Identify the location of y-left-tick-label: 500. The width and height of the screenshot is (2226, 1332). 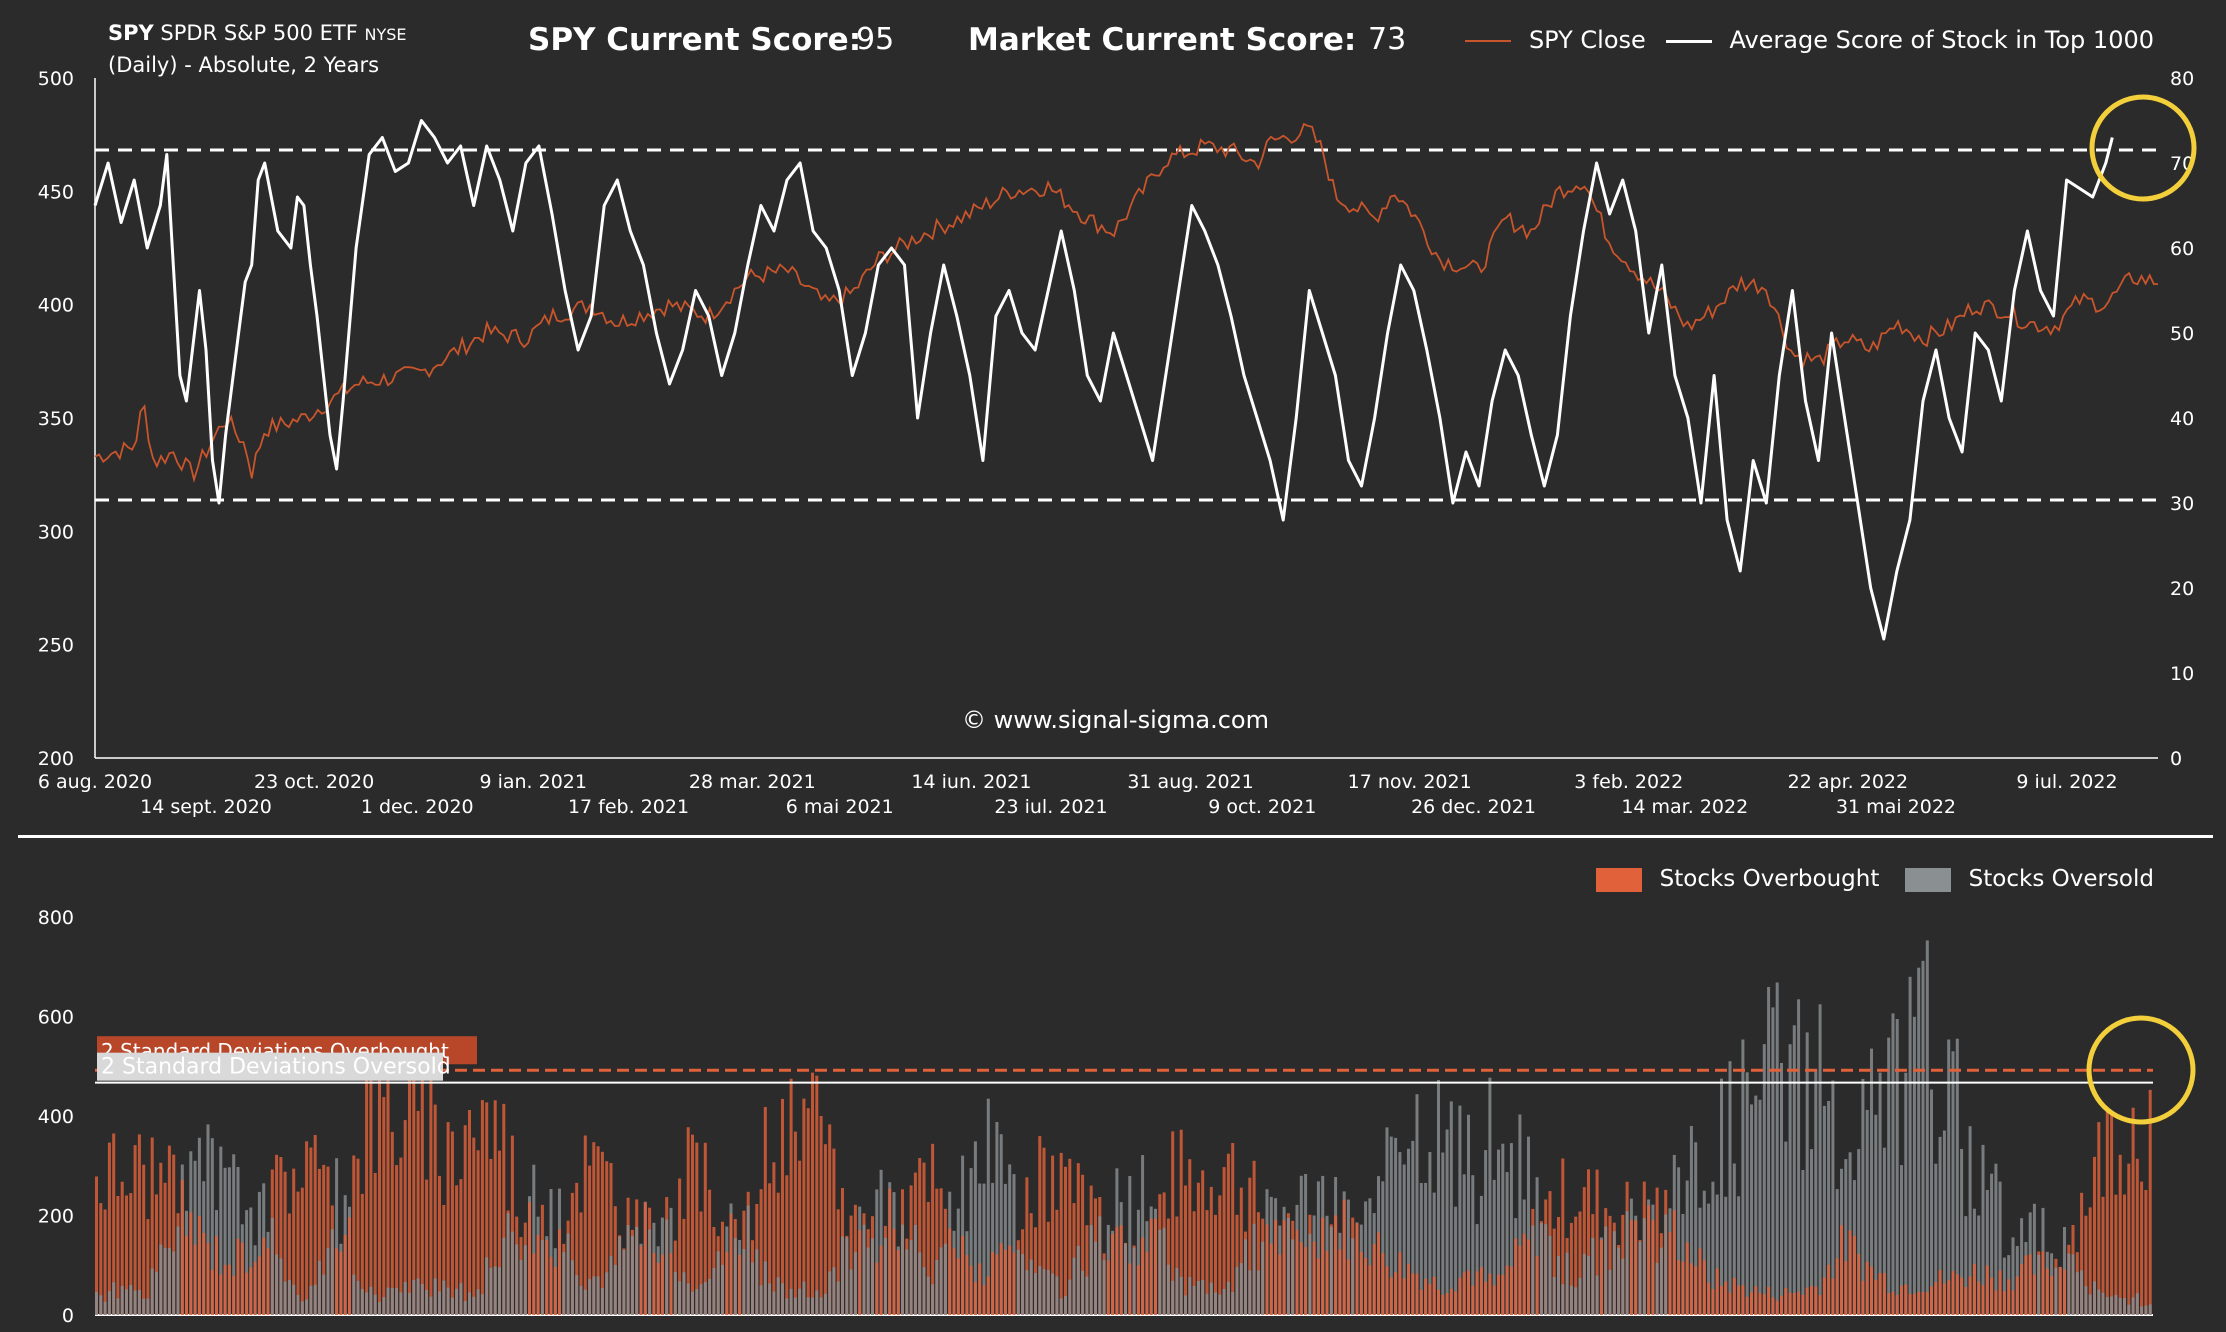
(56, 79).